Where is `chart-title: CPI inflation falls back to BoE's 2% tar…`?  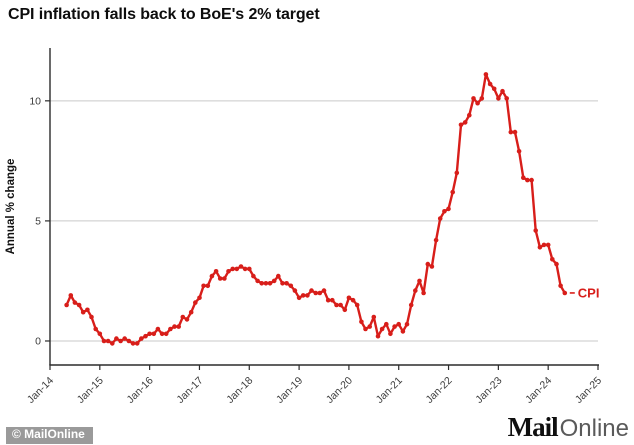
chart-title: CPI inflation falls back to BoE's 2% tar… is located at coordinates (164, 14).